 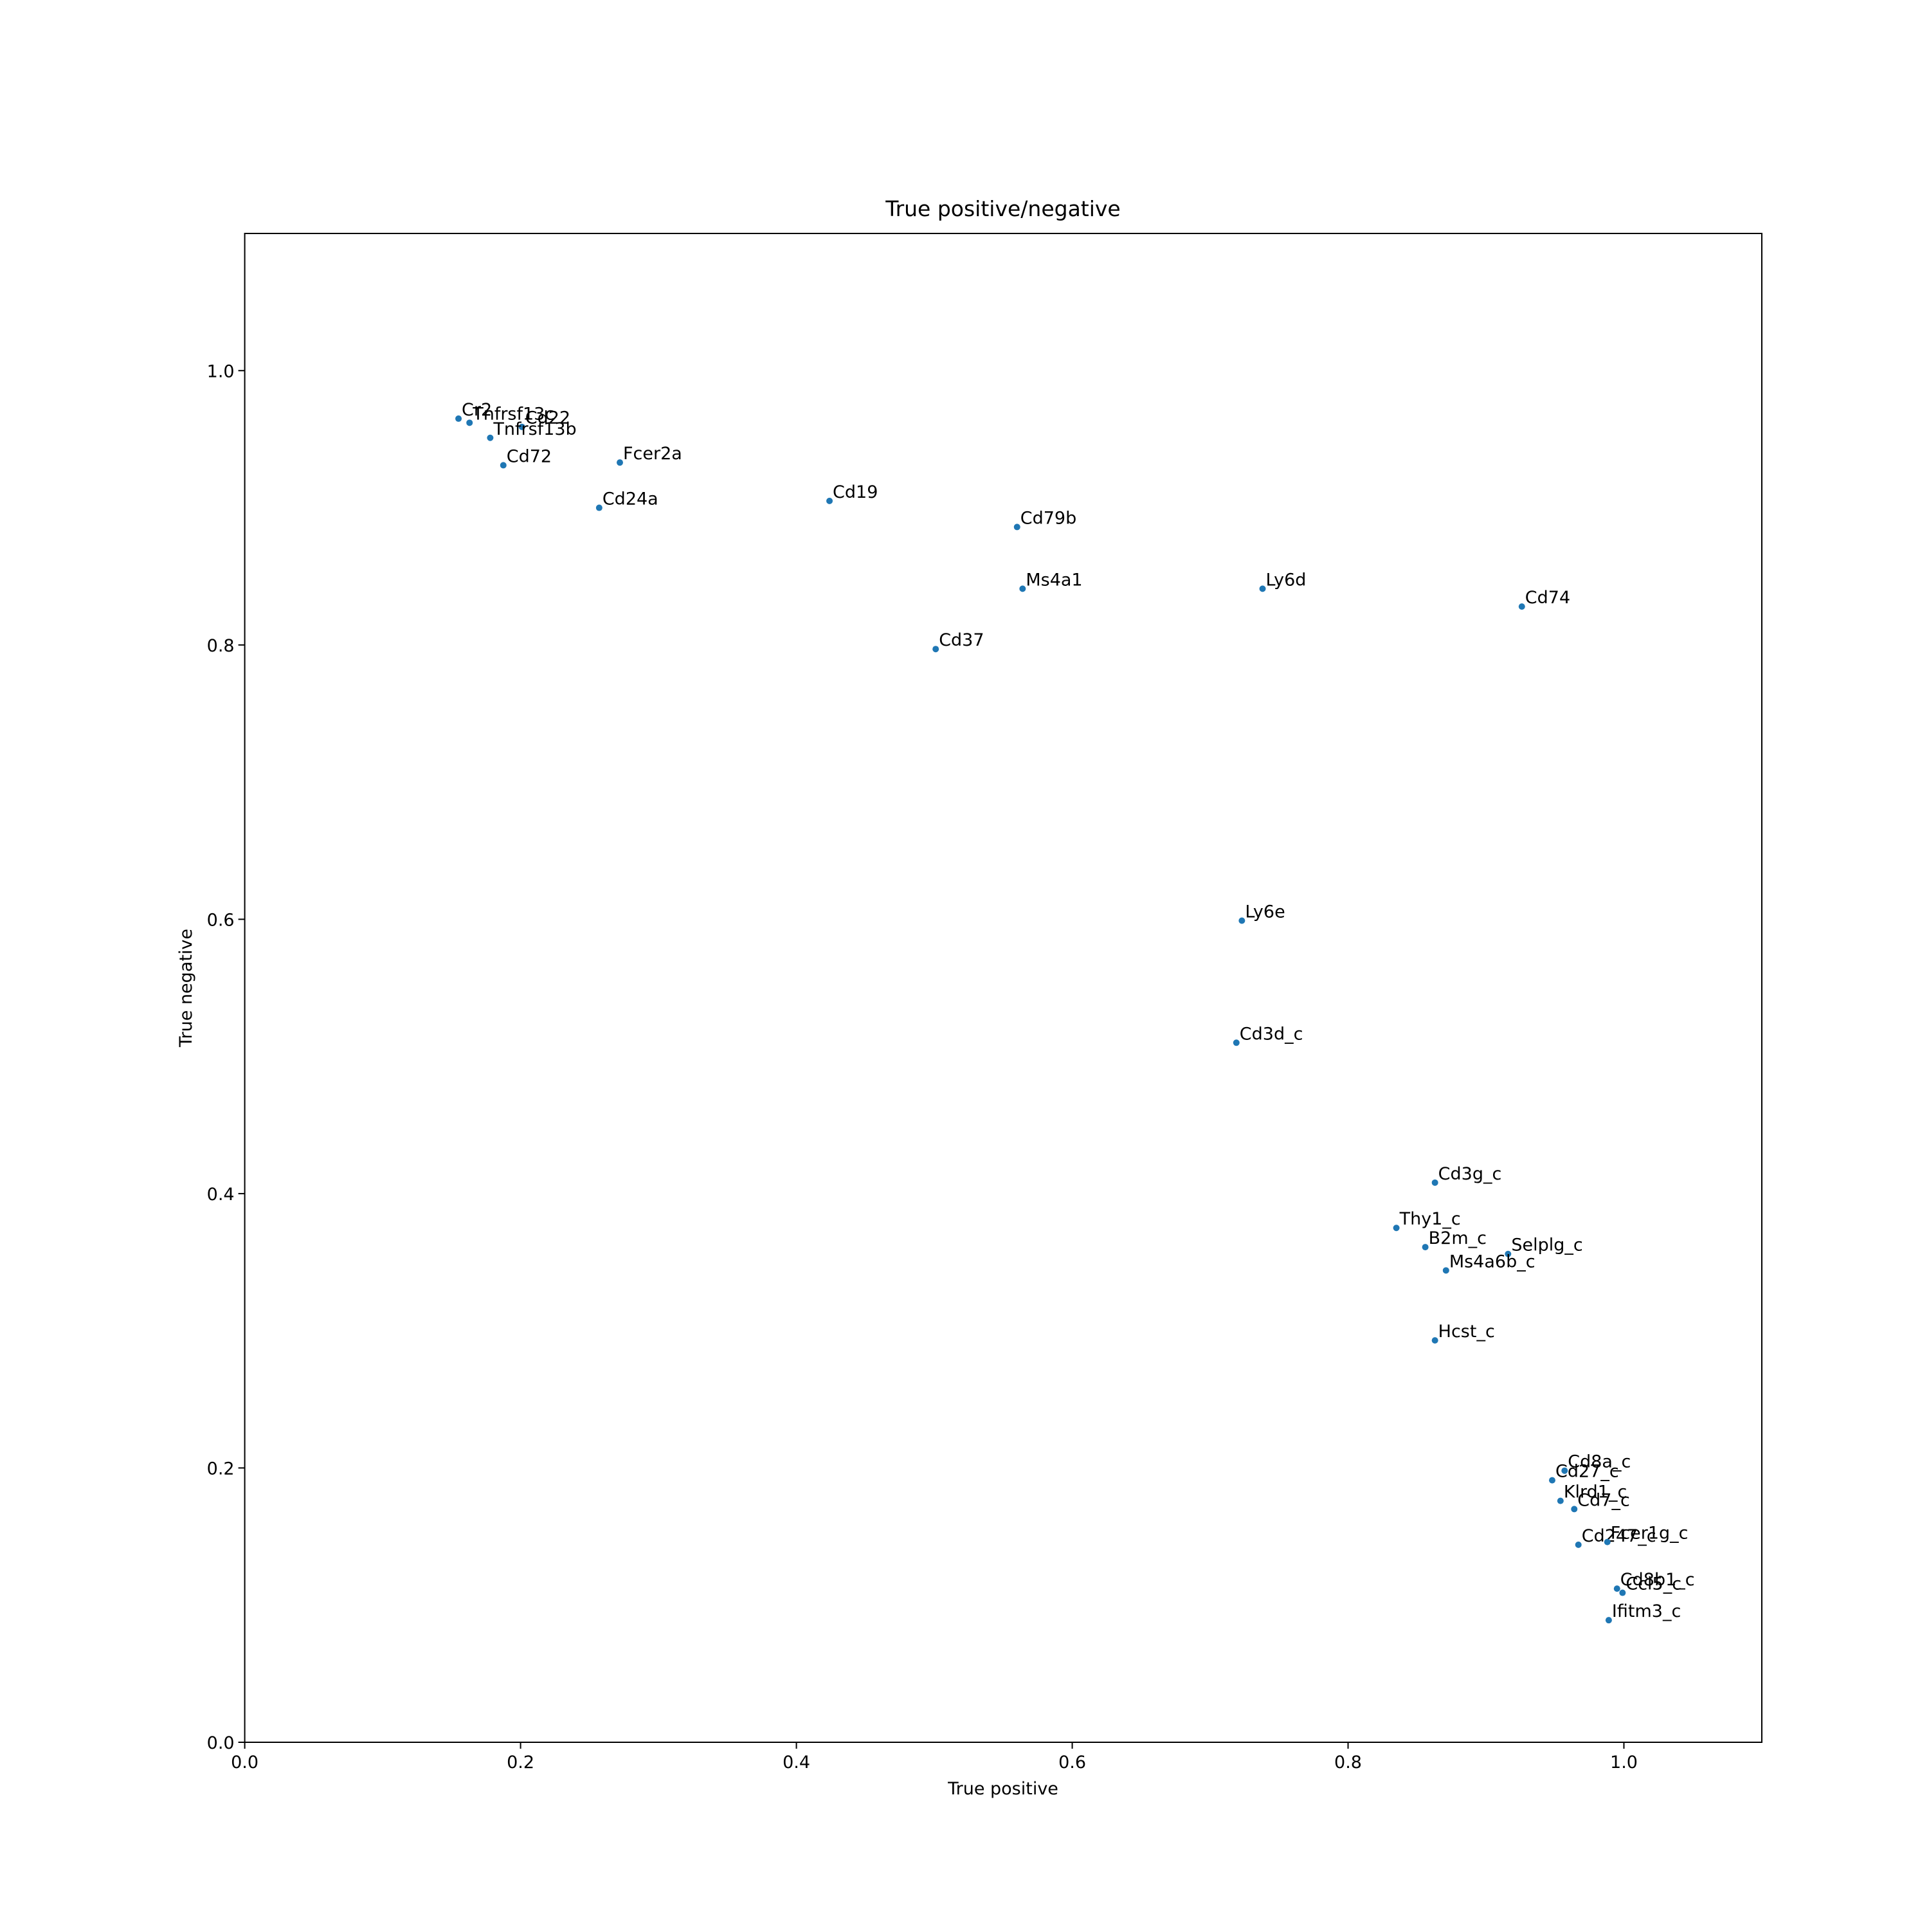 What do you see at coordinates (796, 1763) in the screenshot?
I see `x-tick-label: 0.4` at bounding box center [796, 1763].